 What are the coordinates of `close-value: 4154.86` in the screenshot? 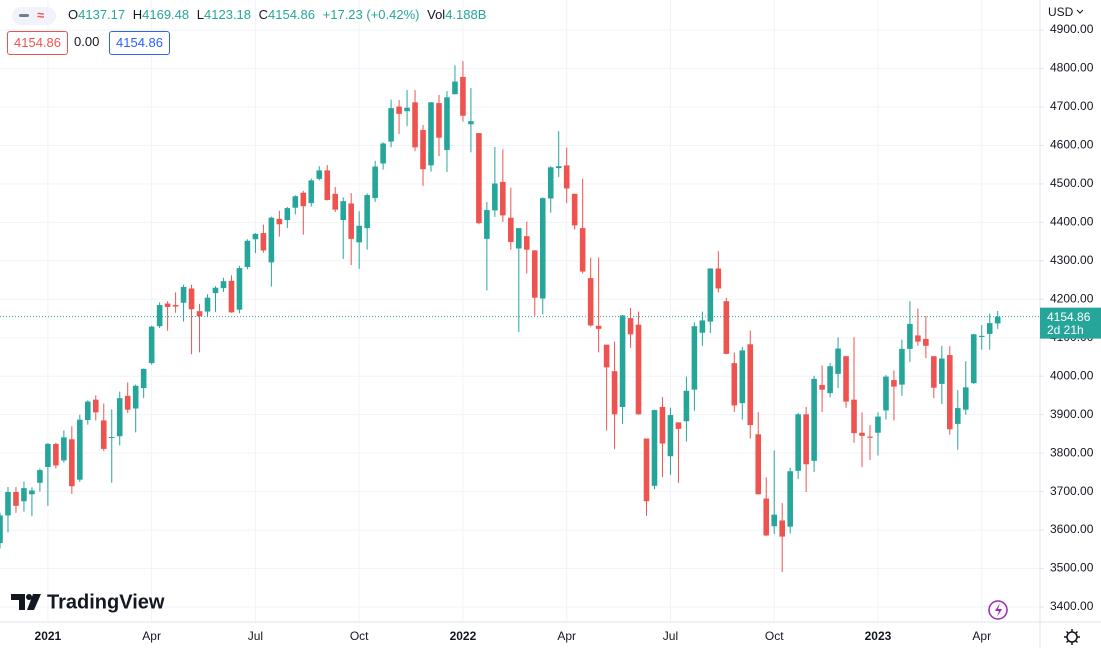 It's located at (292, 14).